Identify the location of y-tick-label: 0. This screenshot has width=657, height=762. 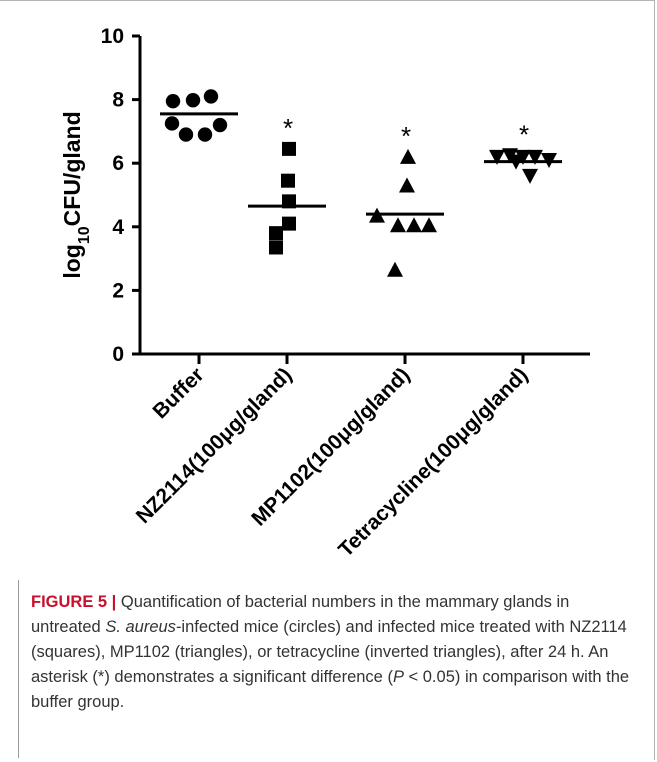
(118, 354).